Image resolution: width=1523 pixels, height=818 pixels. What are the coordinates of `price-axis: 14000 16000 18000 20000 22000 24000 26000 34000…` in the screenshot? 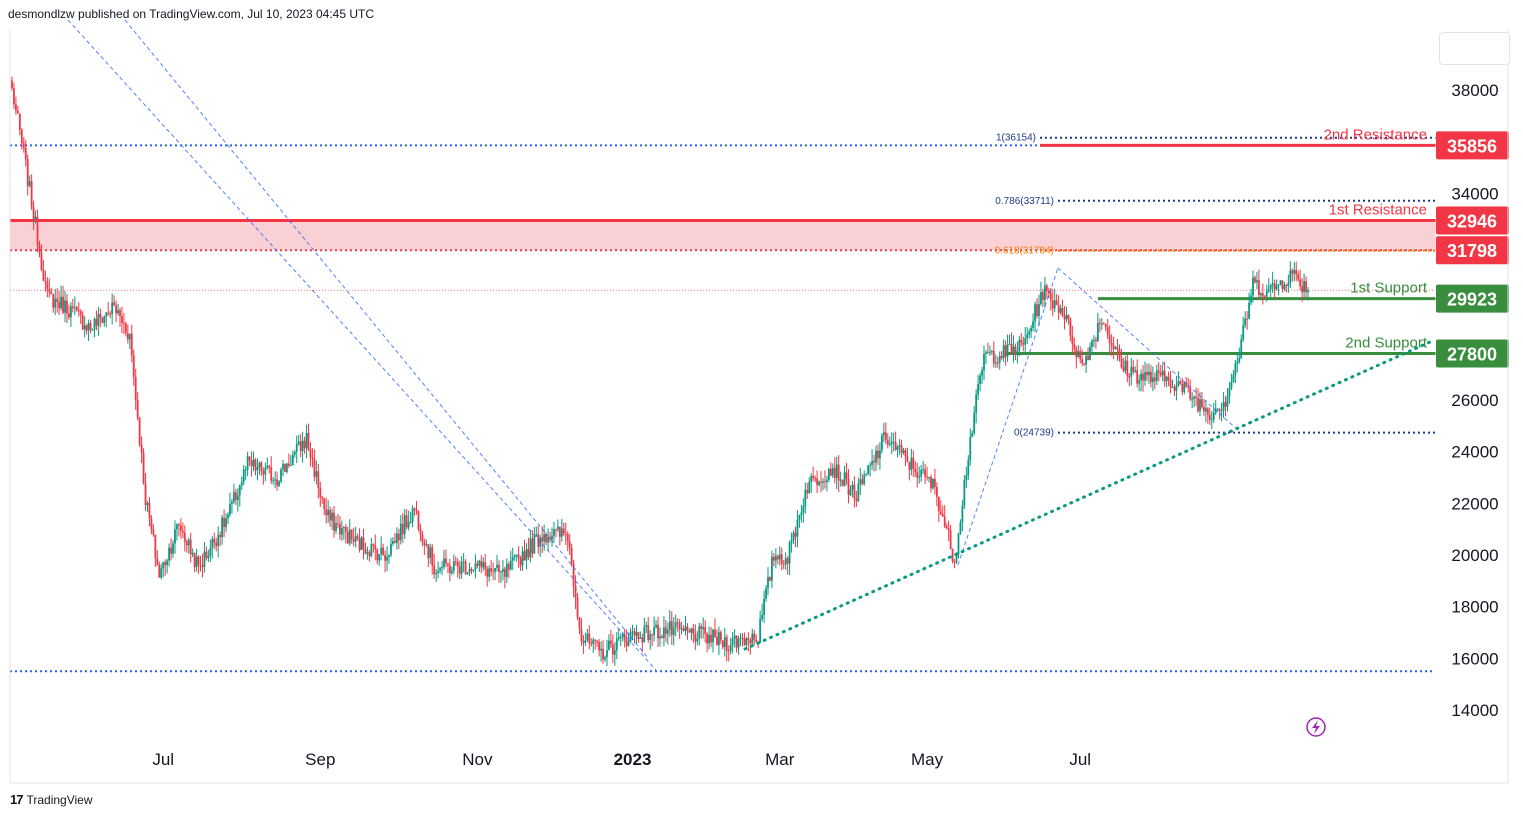 It's located at (1472, 390).